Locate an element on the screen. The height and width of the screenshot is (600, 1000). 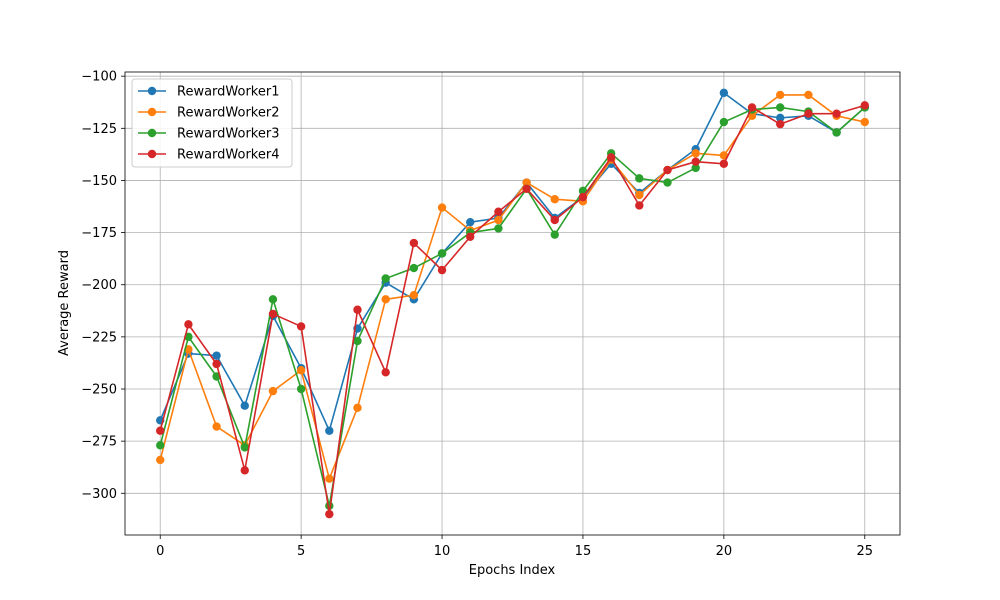
x-tick-label: 25 is located at coordinates (864, 551).